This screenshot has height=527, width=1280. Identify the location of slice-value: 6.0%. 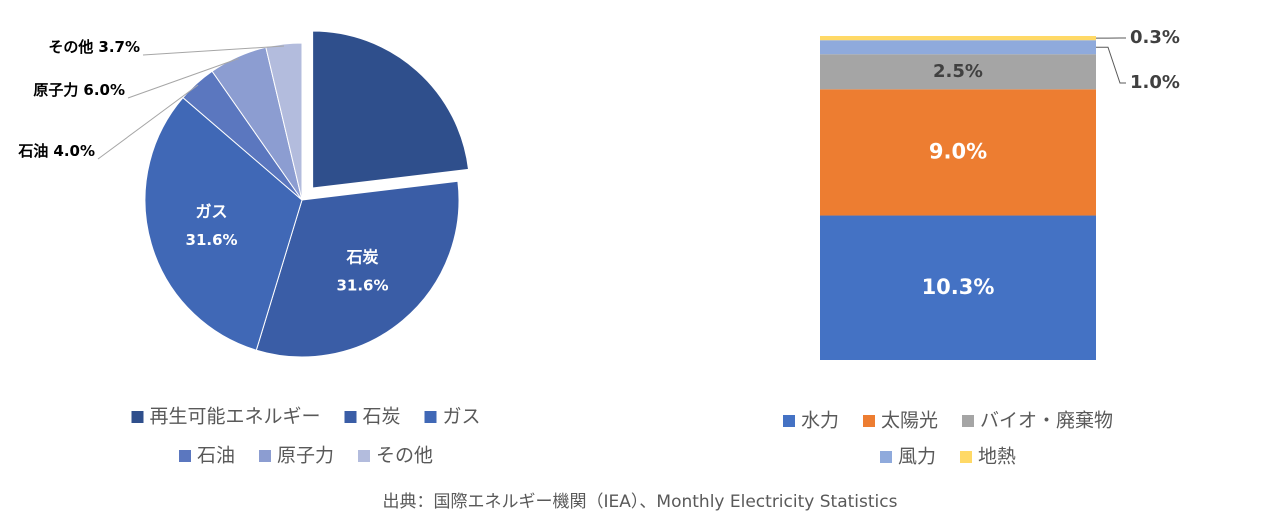
(104, 90).